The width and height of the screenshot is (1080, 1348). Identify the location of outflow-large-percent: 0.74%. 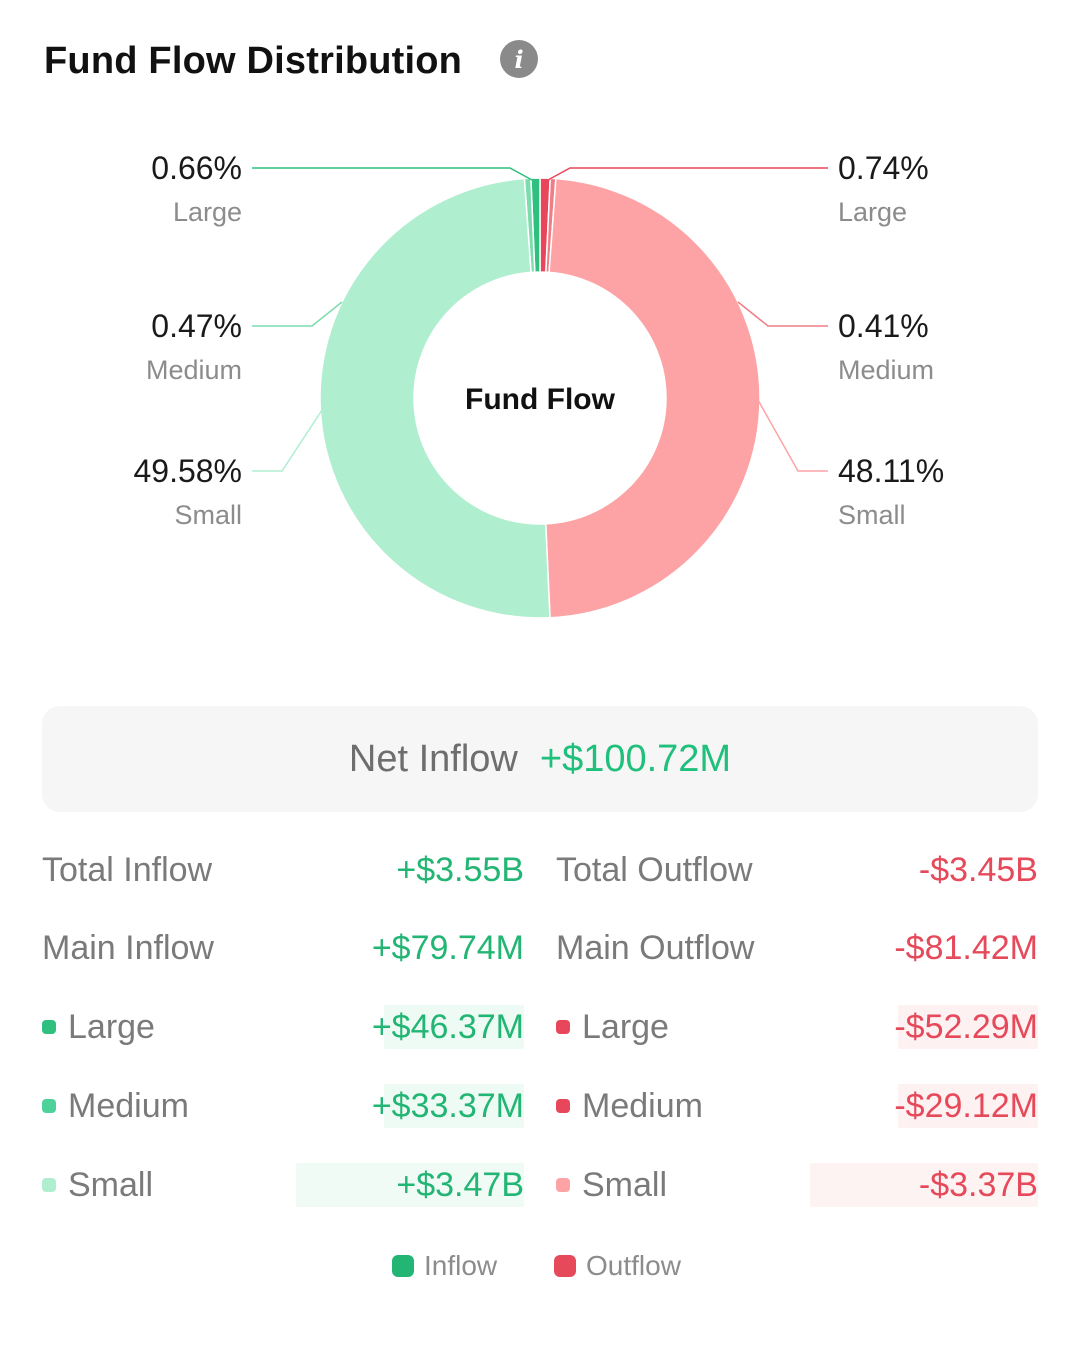
(883, 168).